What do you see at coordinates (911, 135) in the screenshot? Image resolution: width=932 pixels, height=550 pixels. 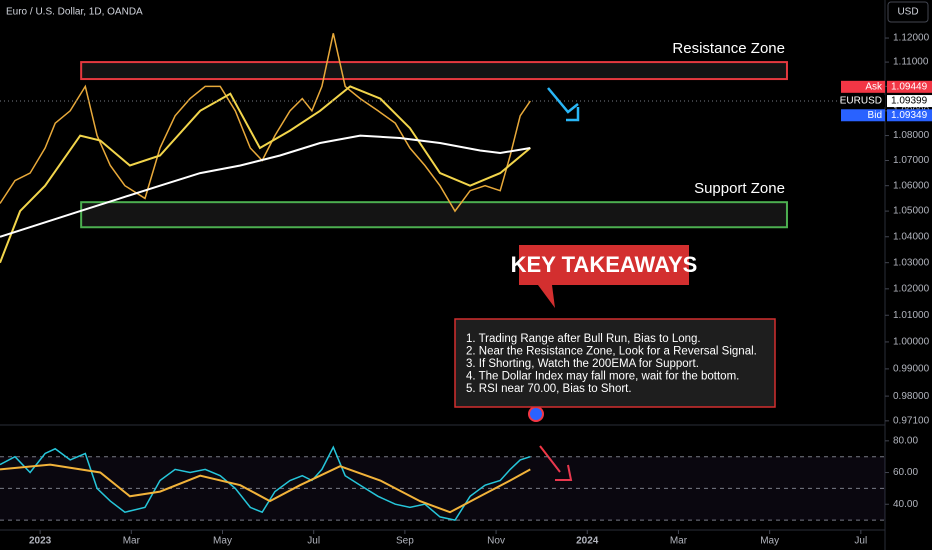 I see `y-tick-label: 1.08000` at bounding box center [911, 135].